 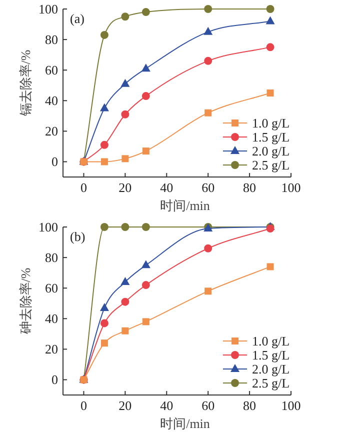 I want to click on annotation: (a), so click(x=77, y=18).